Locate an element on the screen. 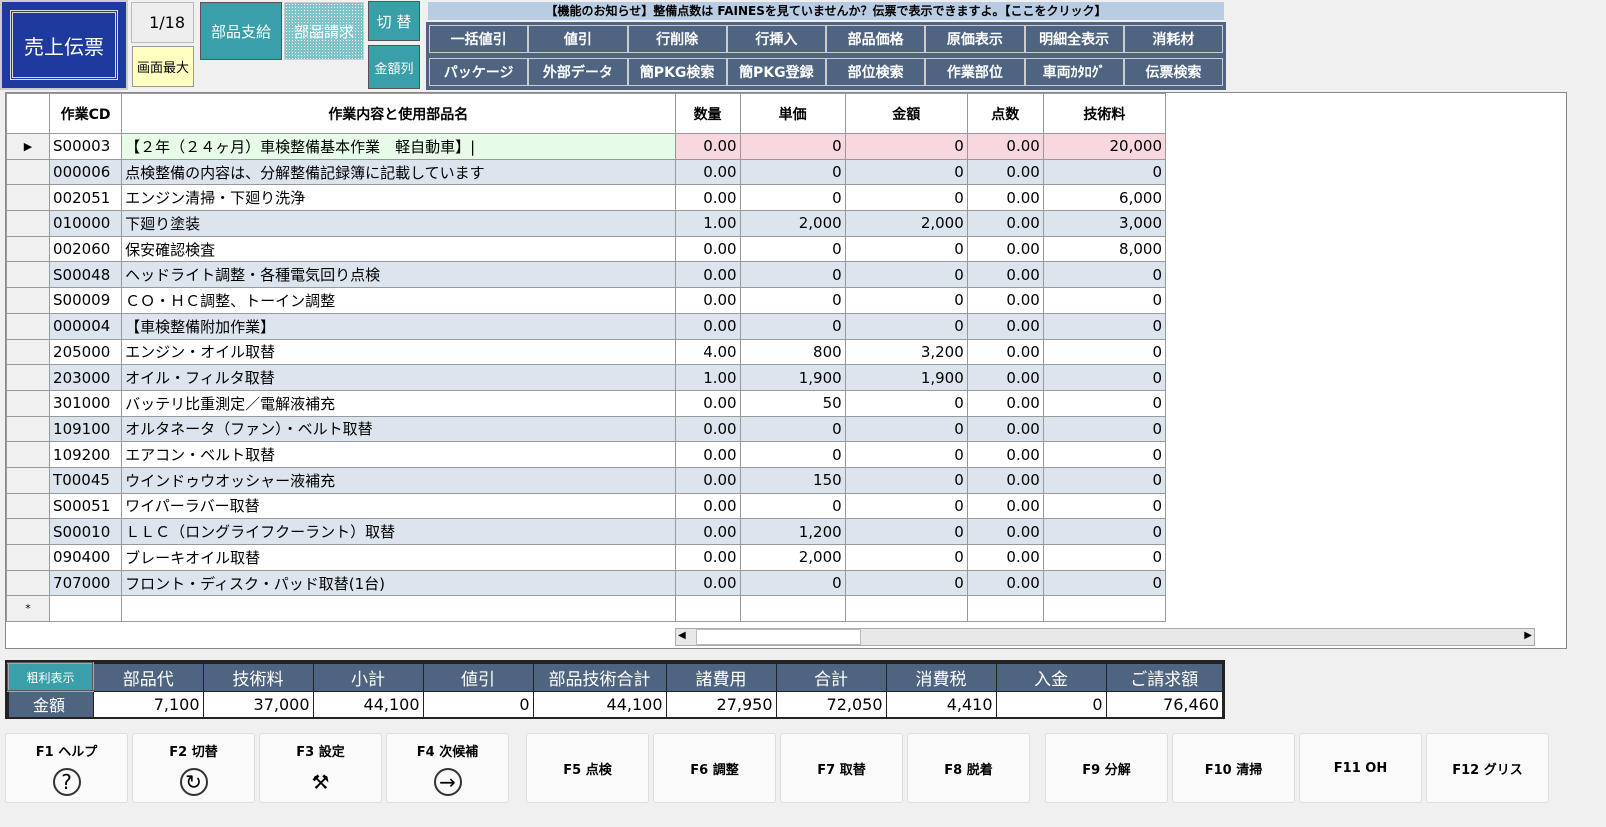  function-key-f7: F7 取替 is located at coordinates (841, 768).